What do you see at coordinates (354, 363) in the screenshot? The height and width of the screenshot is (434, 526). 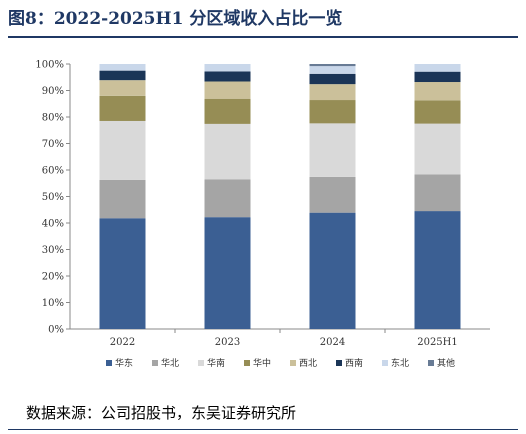 I see `legend-label: 西南` at bounding box center [354, 363].